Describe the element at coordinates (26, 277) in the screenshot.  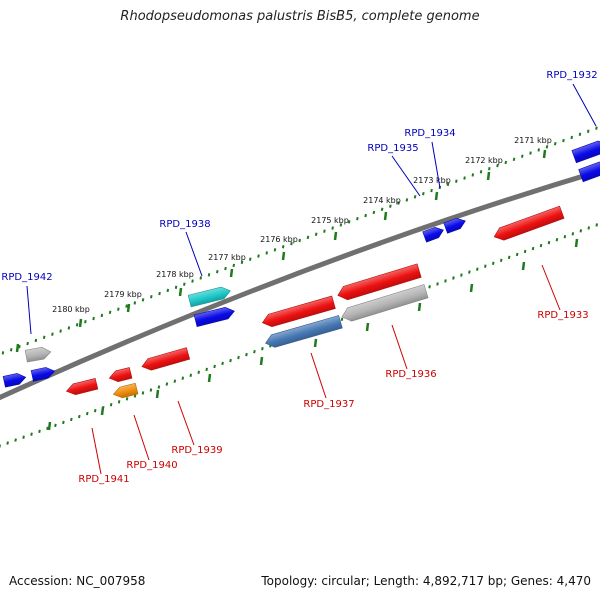
I see `gene-label-forward: RPD_1942` at that location.